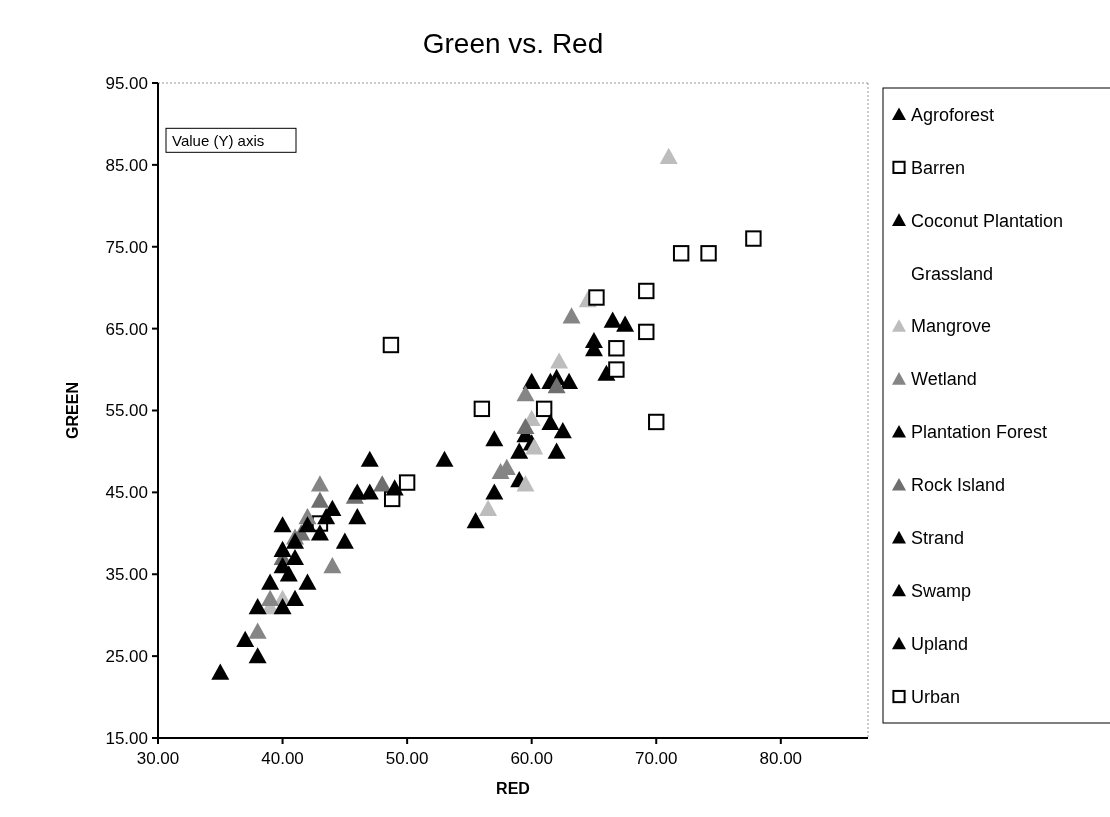  What do you see at coordinates (126, 657) in the screenshot?
I see `y-tick-label: 25.00` at bounding box center [126, 657].